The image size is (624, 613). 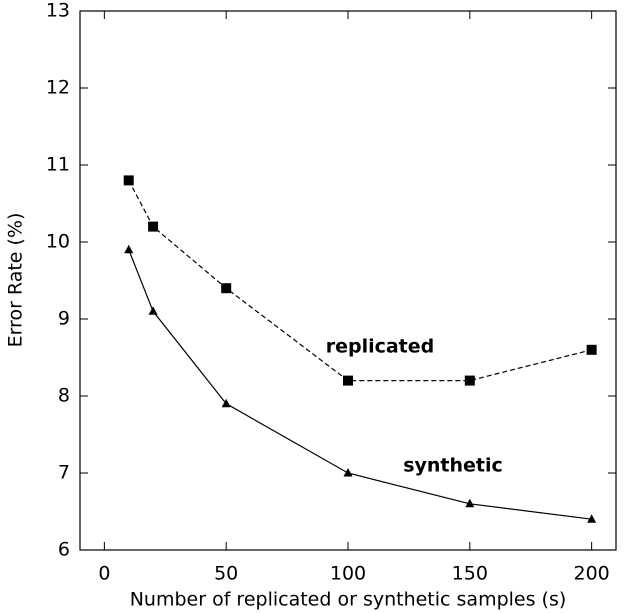 What do you see at coordinates (58, 11) in the screenshot?
I see `y-tick-label: 13` at bounding box center [58, 11].